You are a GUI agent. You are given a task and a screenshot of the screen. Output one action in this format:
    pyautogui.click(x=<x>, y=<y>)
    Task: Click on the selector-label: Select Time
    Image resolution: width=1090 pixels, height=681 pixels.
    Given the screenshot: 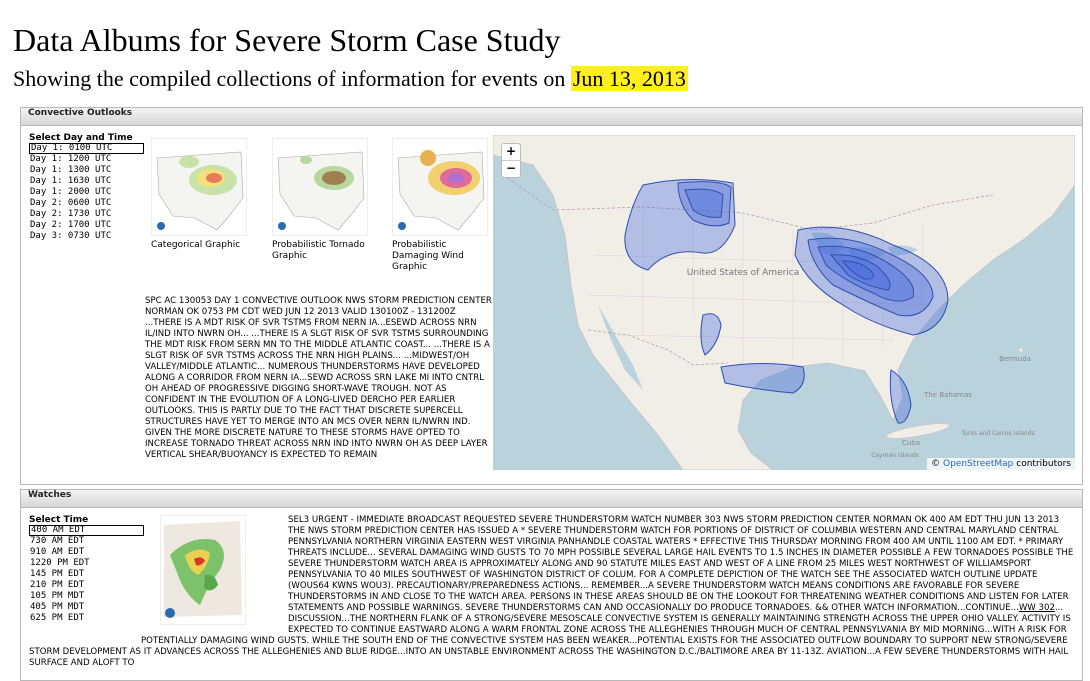 What is the action you would take?
    pyautogui.click(x=59, y=520)
    